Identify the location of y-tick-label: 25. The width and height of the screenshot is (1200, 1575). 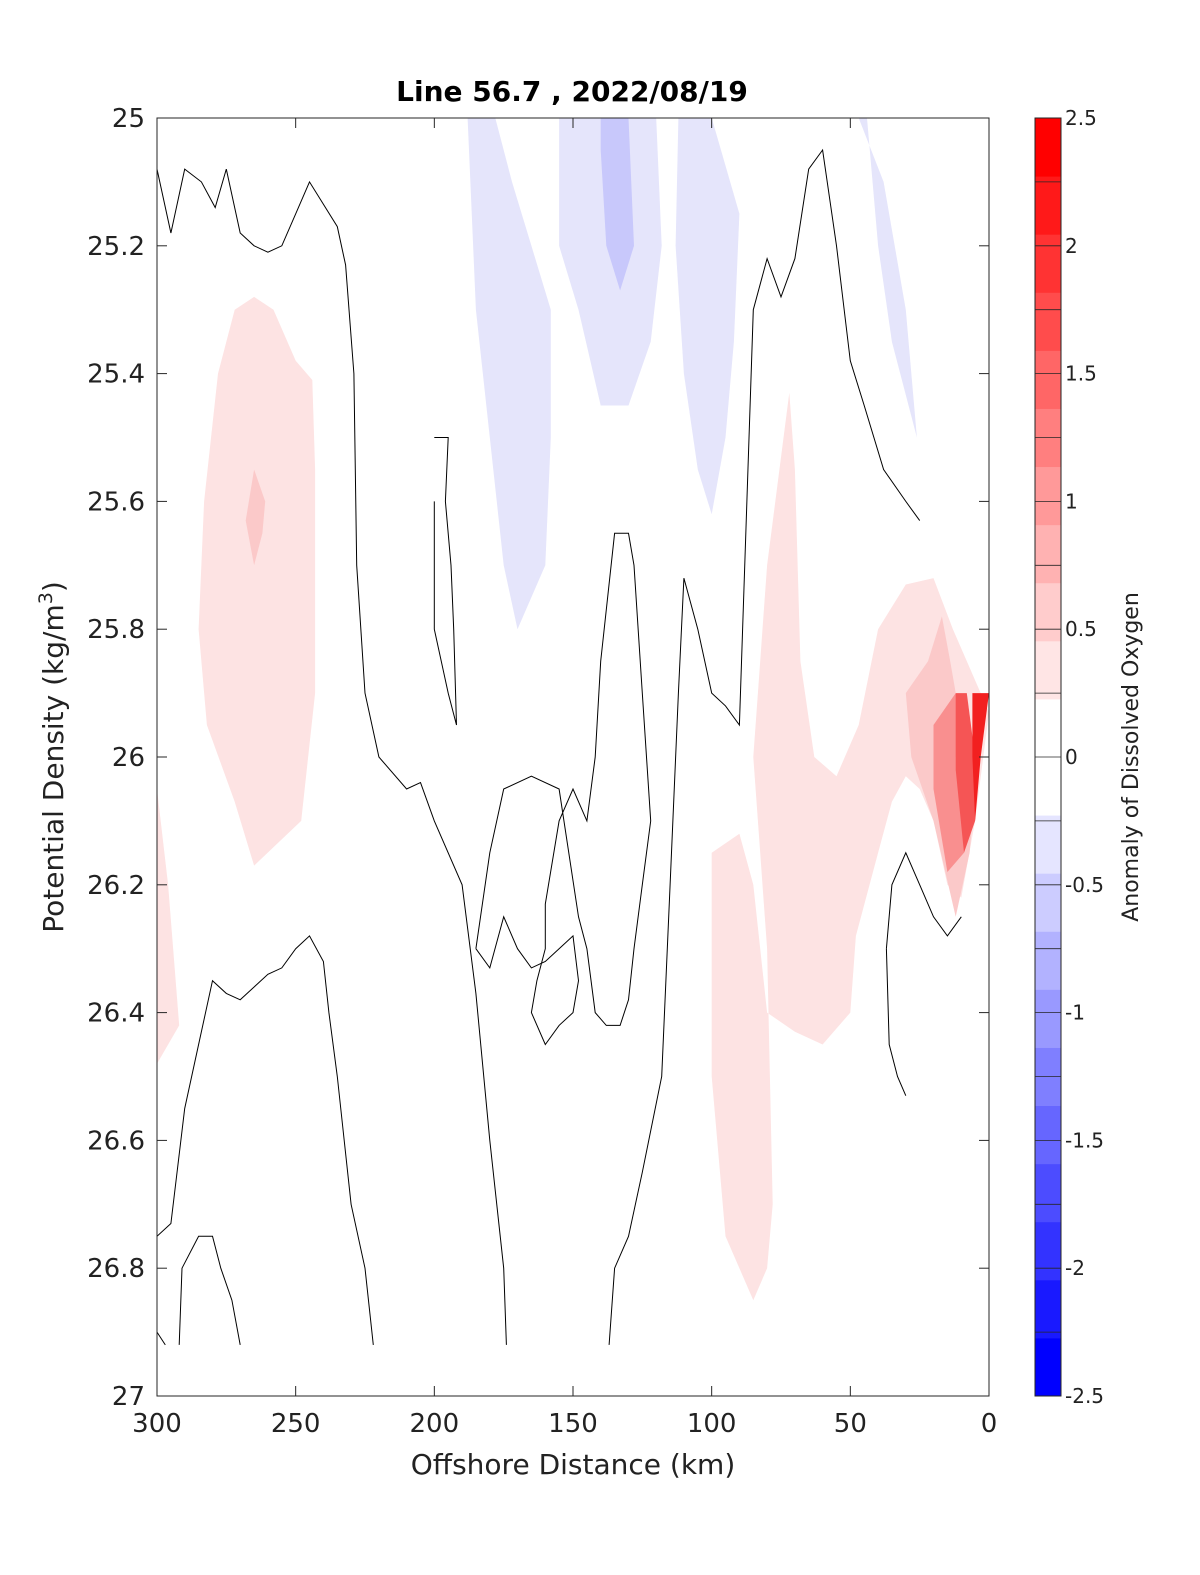
(128, 119).